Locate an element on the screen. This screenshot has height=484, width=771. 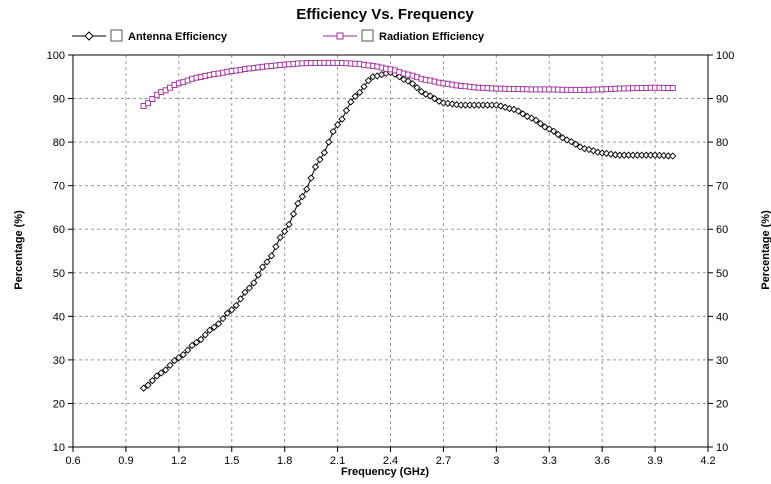
y-tick-label-left: 100 is located at coordinates (56, 56).